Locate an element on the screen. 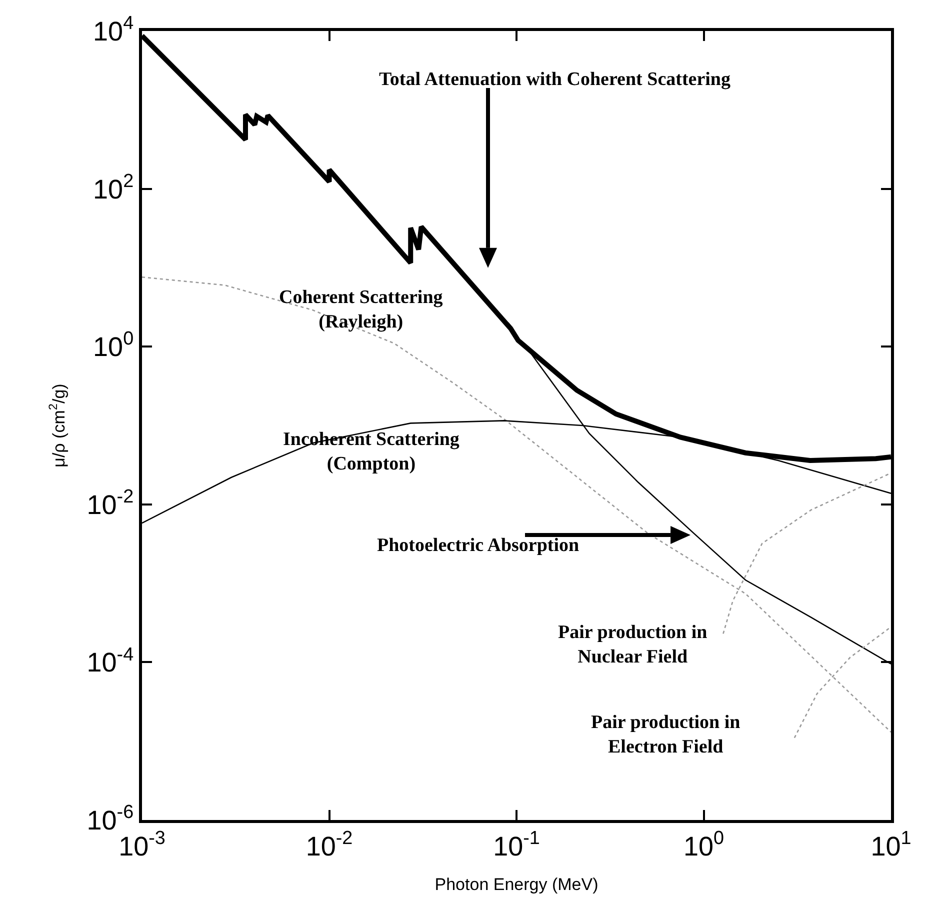 Image resolution: width=925 pixels, height=903 pixels. x-tick-label: 10$^{1}$ is located at coordinates (891, 845).